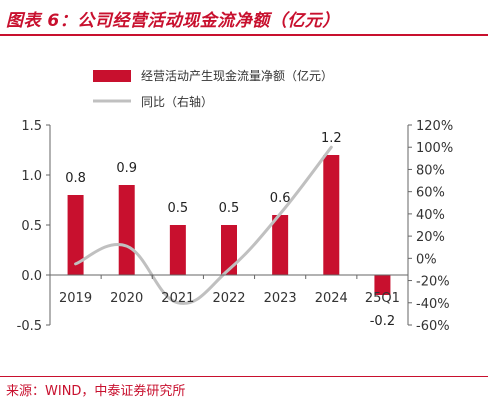 Image resolution: width=488 pixels, height=401 pixels. Describe the element at coordinates (434, 148) in the screenshot. I see `right-tick-label: 100%` at that location.